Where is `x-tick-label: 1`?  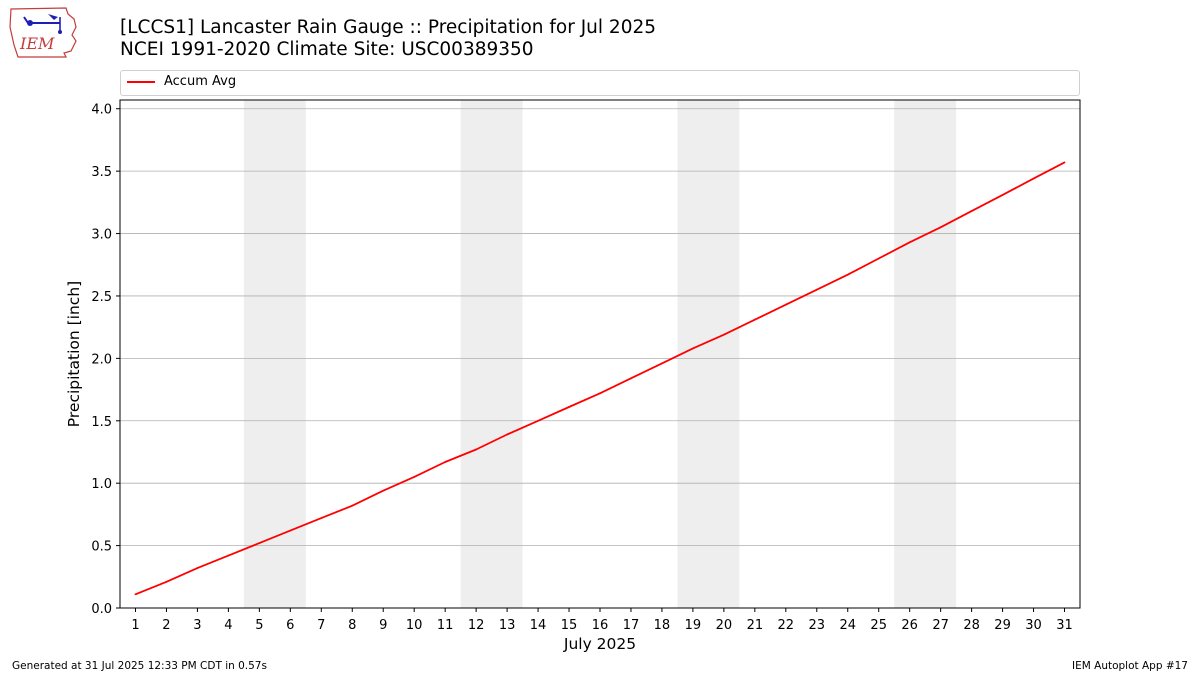
x-tick-label: 1 is located at coordinates (135, 625).